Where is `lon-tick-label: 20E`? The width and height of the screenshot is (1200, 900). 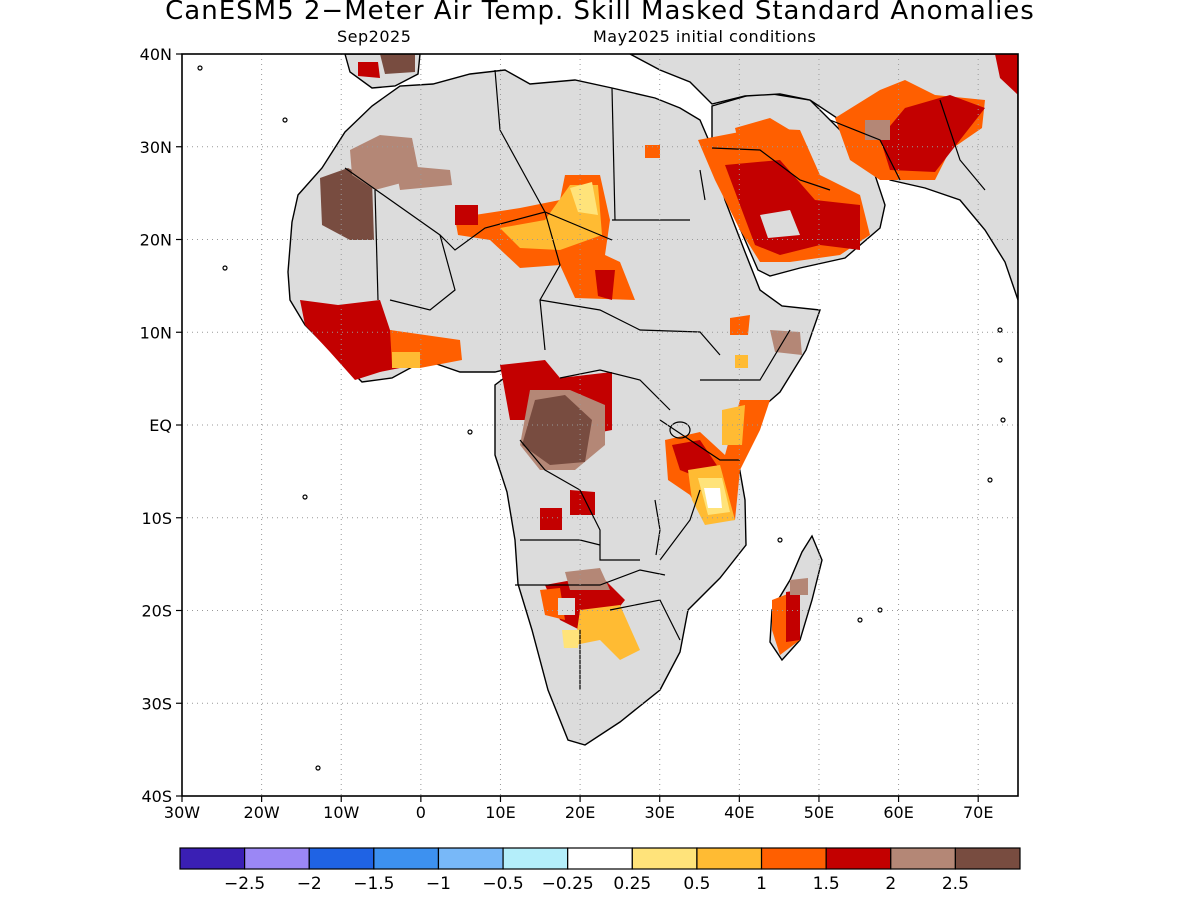
lon-tick-label: 20E is located at coordinates (580, 812).